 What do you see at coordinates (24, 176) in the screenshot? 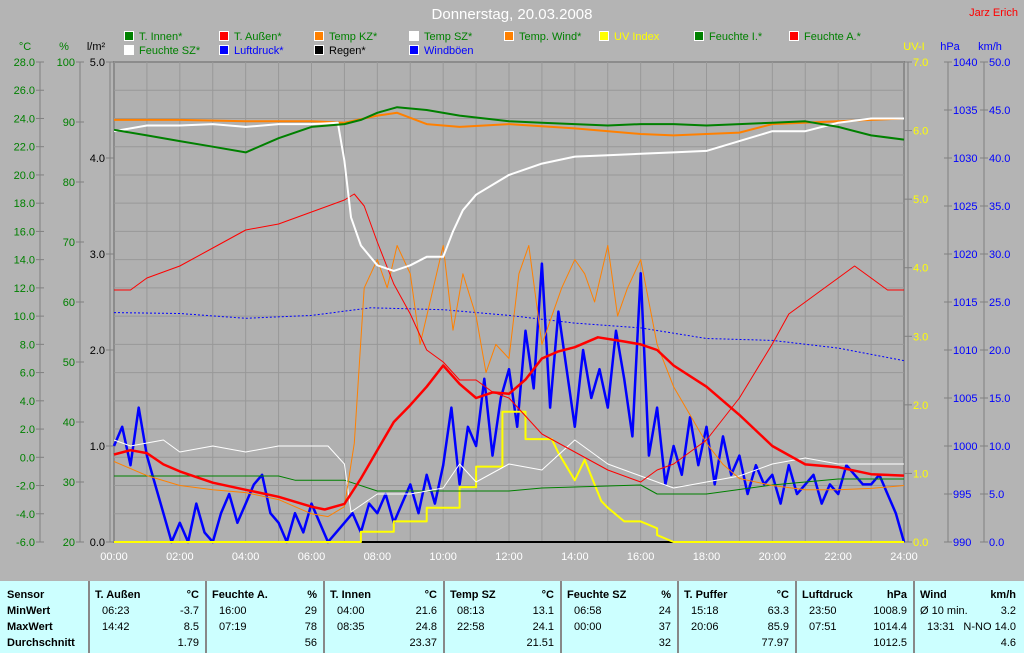
I see `y-tick-label-temp: 20.0` at bounding box center [24, 176].